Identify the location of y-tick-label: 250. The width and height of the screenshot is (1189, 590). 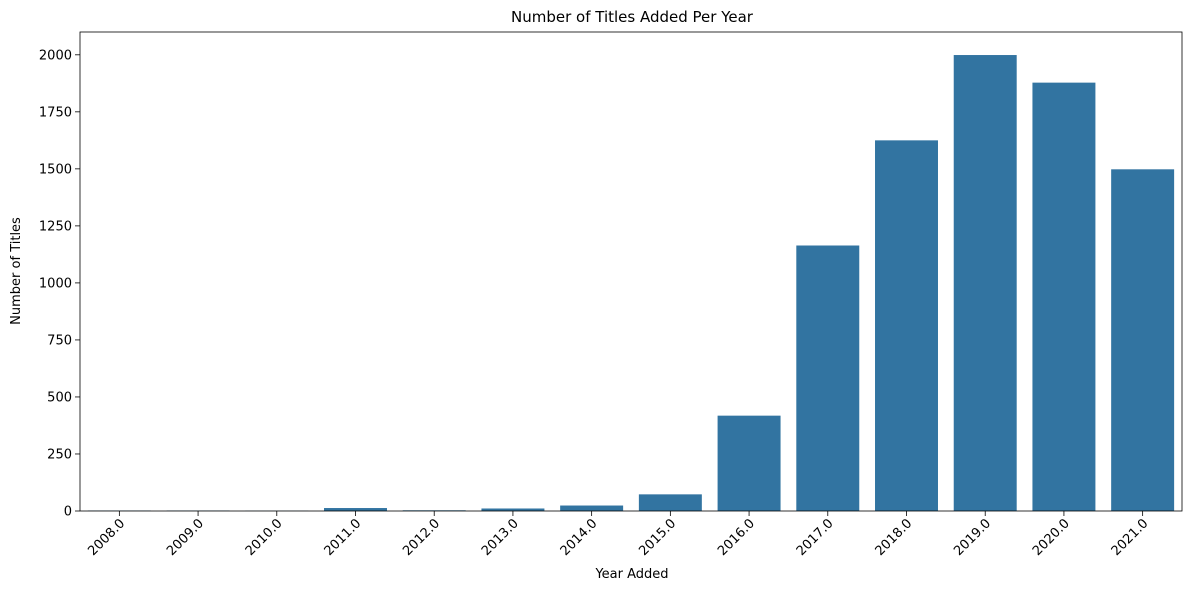
(59, 454).